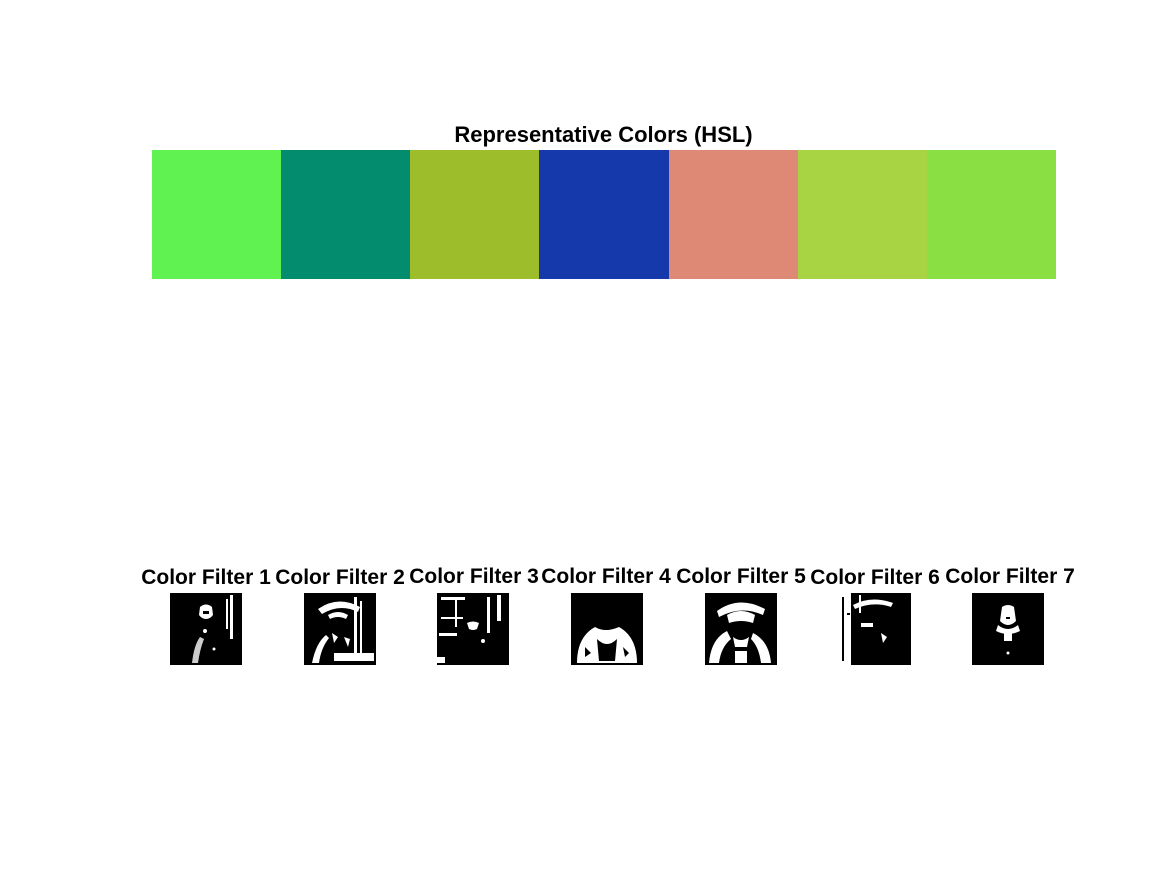 Image resolution: width=1167 pixels, height=875 pixels. Describe the element at coordinates (340, 577) in the screenshot. I see `filter-title-2: Color Filter 2` at that location.